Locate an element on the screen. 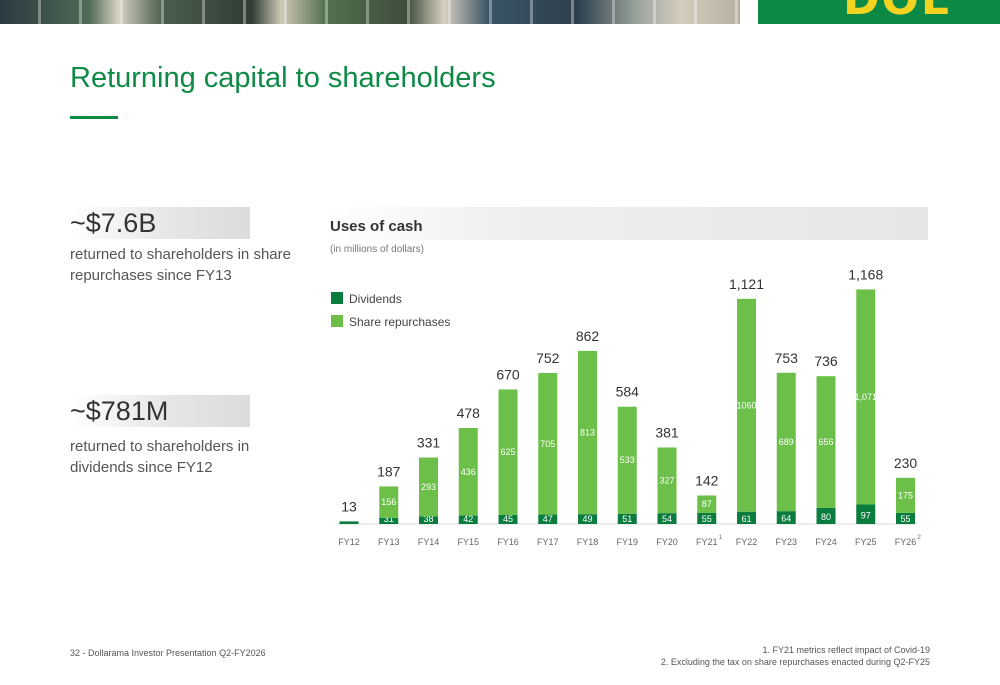 The height and width of the screenshot is (685, 1000). data-label-dividends-fy13: 31 is located at coordinates (389, 519).